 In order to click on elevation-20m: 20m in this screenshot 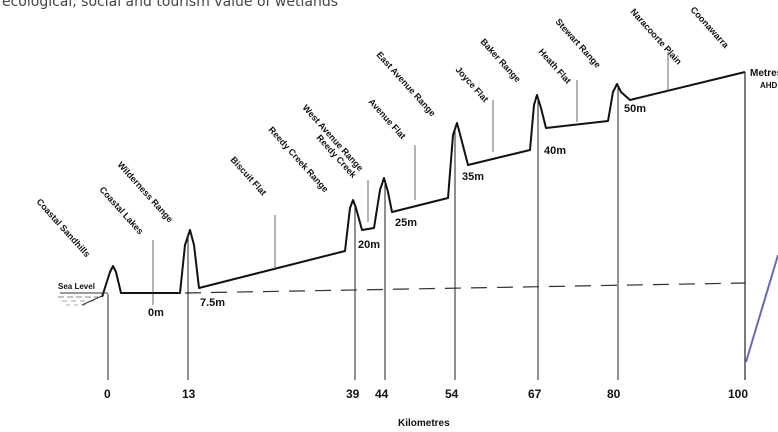, I will do `click(369, 245)`.